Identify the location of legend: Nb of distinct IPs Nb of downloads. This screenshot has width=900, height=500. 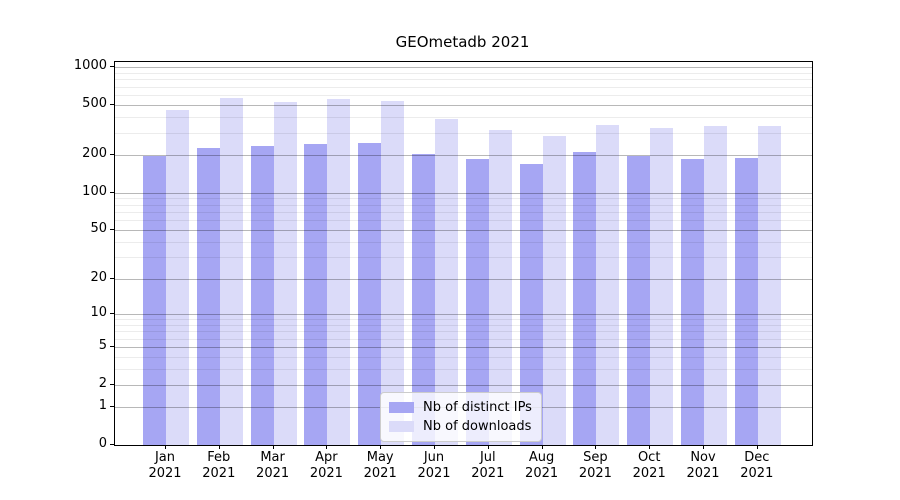
(461, 417).